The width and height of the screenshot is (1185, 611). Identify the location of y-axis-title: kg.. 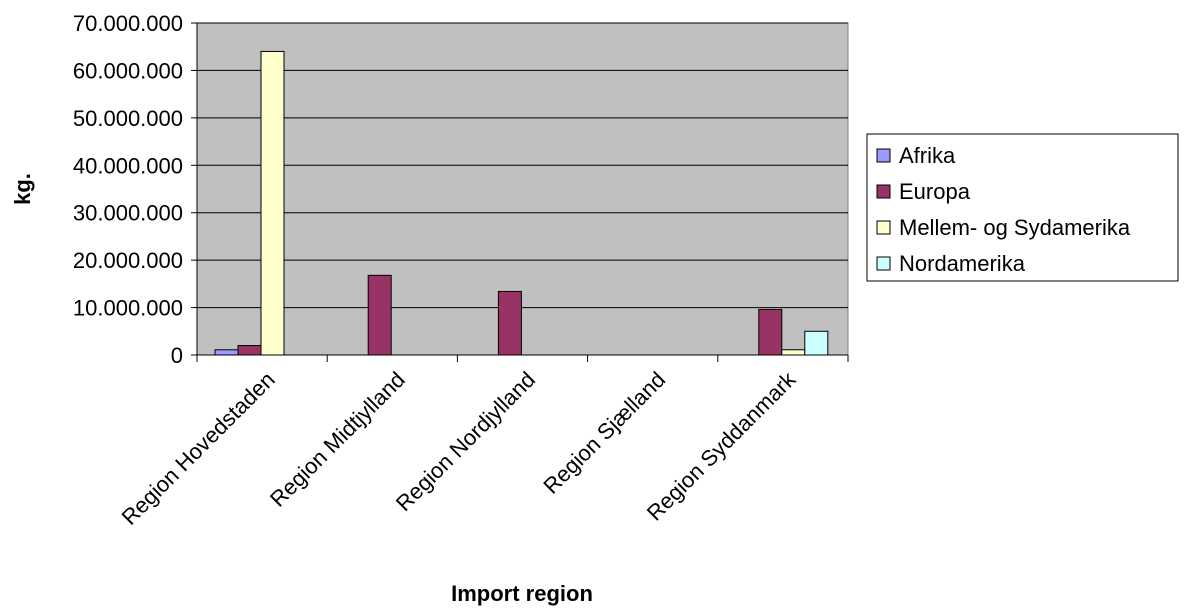
(22, 189).